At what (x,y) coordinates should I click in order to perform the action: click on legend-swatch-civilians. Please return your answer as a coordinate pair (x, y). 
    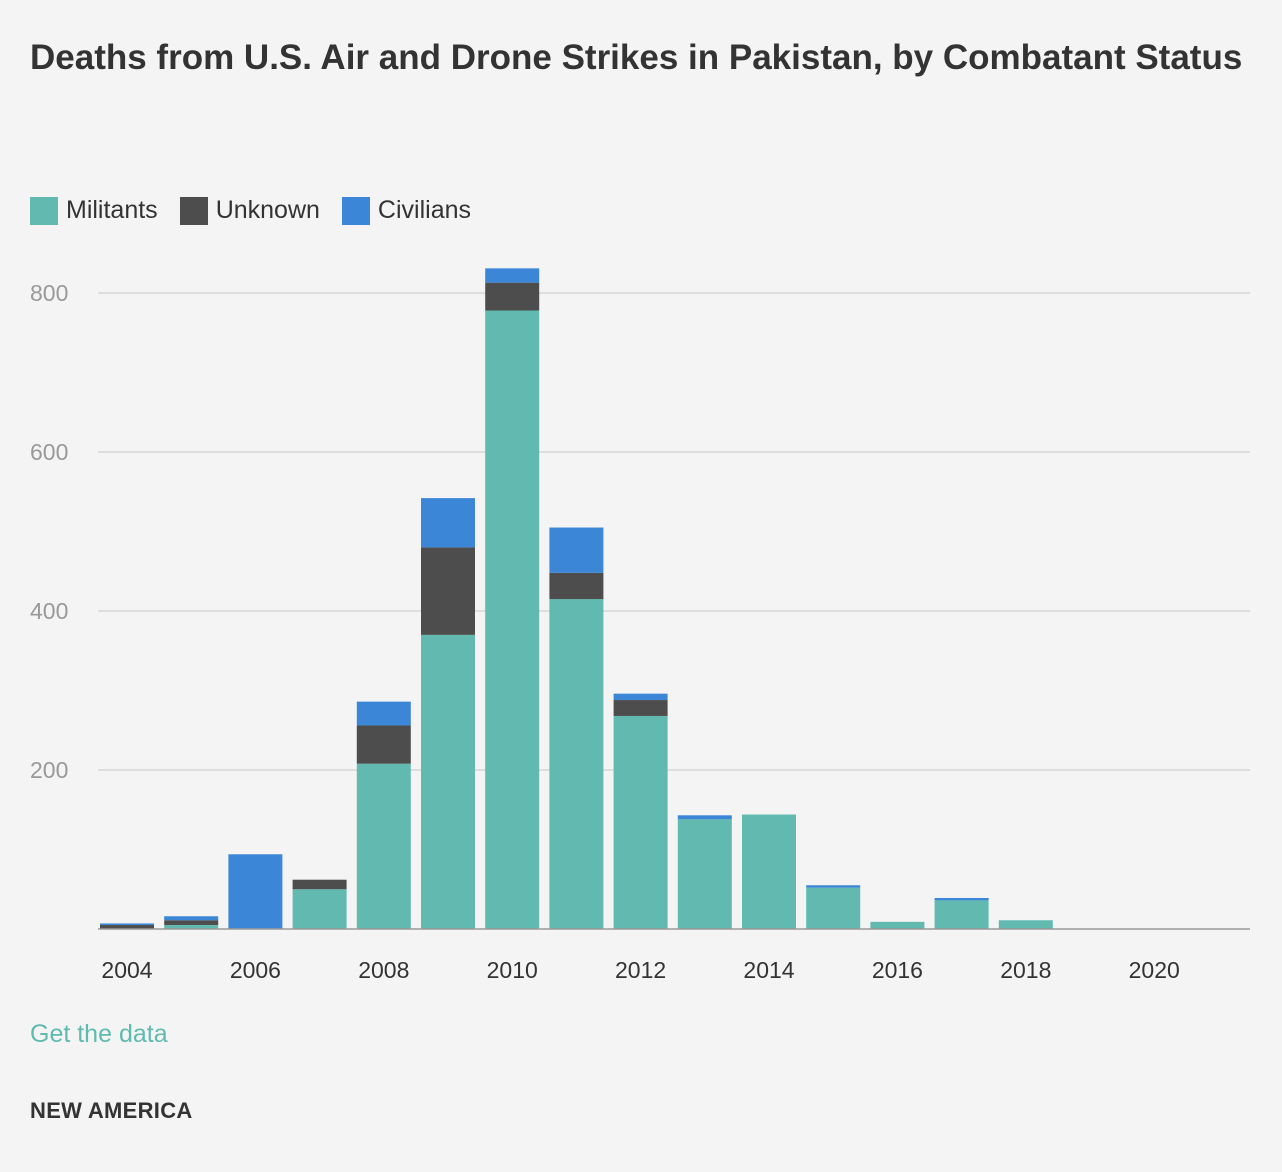
    Looking at the image, I should click on (355, 210).